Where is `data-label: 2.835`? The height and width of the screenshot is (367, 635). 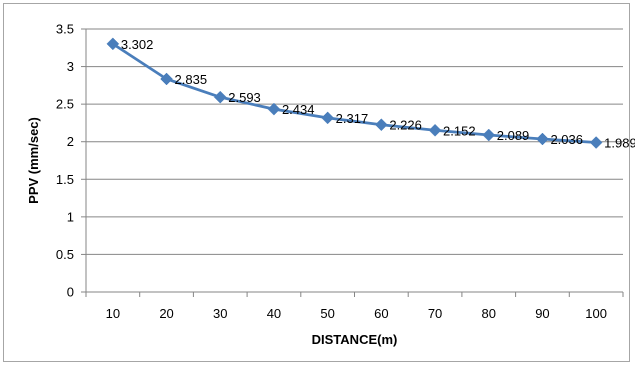 data-label: 2.835 is located at coordinates (191, 79).